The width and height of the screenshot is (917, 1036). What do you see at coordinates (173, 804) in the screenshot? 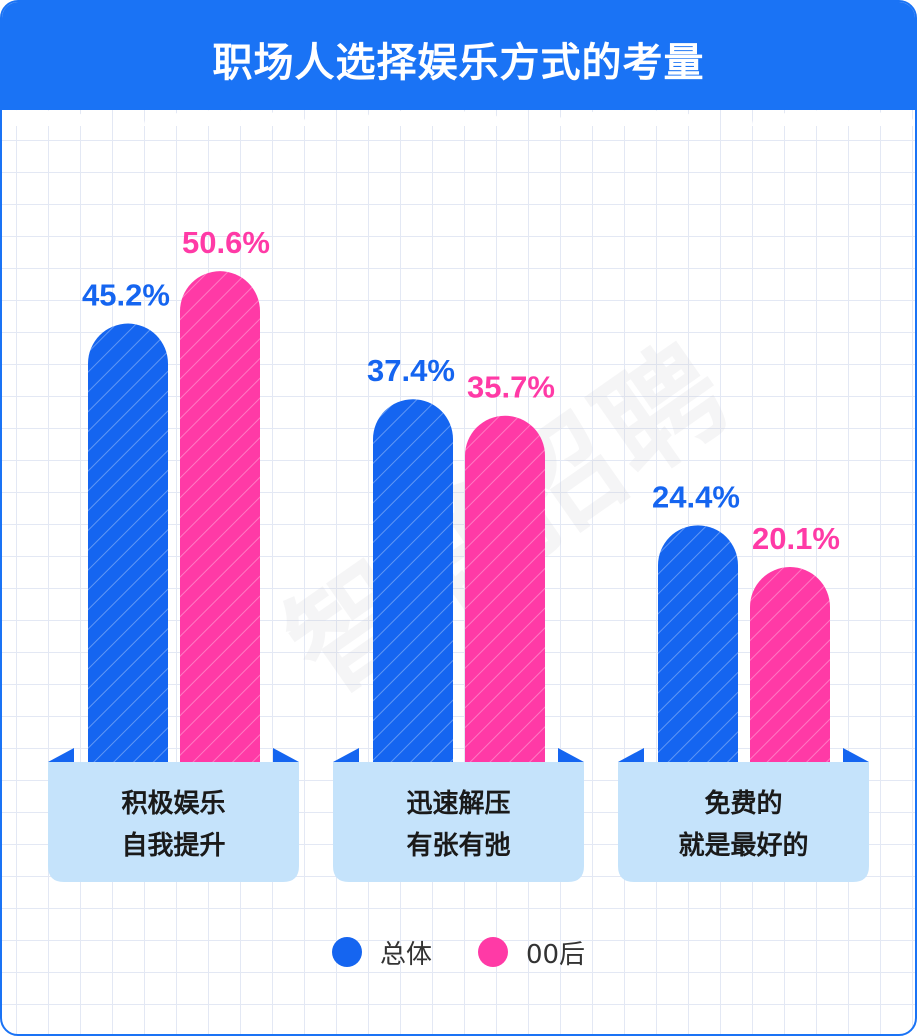
I see `category-label-0-0: 积极娱乐` at bounding box center [173, 804].